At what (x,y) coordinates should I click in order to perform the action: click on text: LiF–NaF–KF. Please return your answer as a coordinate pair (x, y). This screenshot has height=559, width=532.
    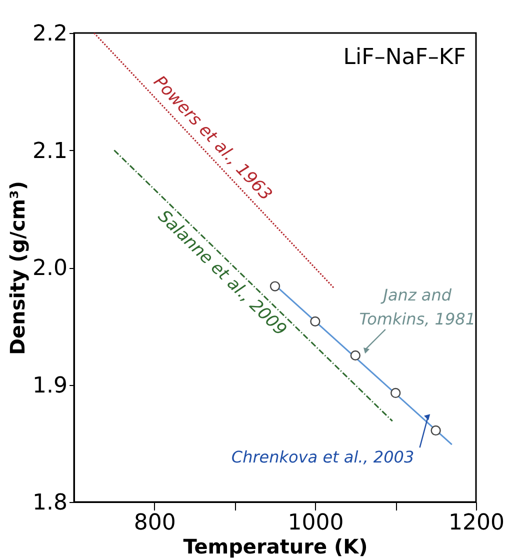
    Looking at the image, I should click on (404, 57).